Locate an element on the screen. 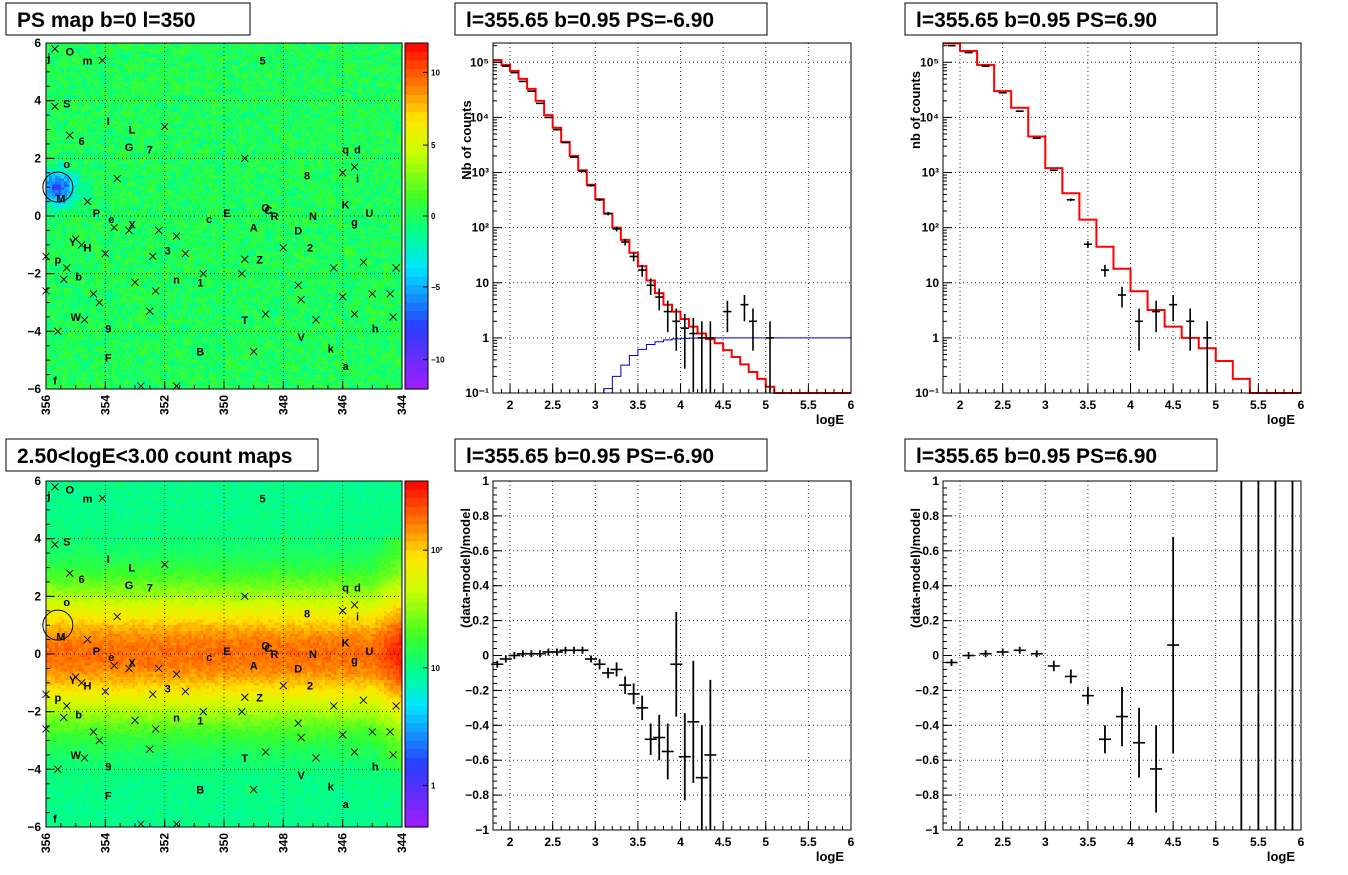  y-tick-label: −1 is located at coordinates (932, 830).